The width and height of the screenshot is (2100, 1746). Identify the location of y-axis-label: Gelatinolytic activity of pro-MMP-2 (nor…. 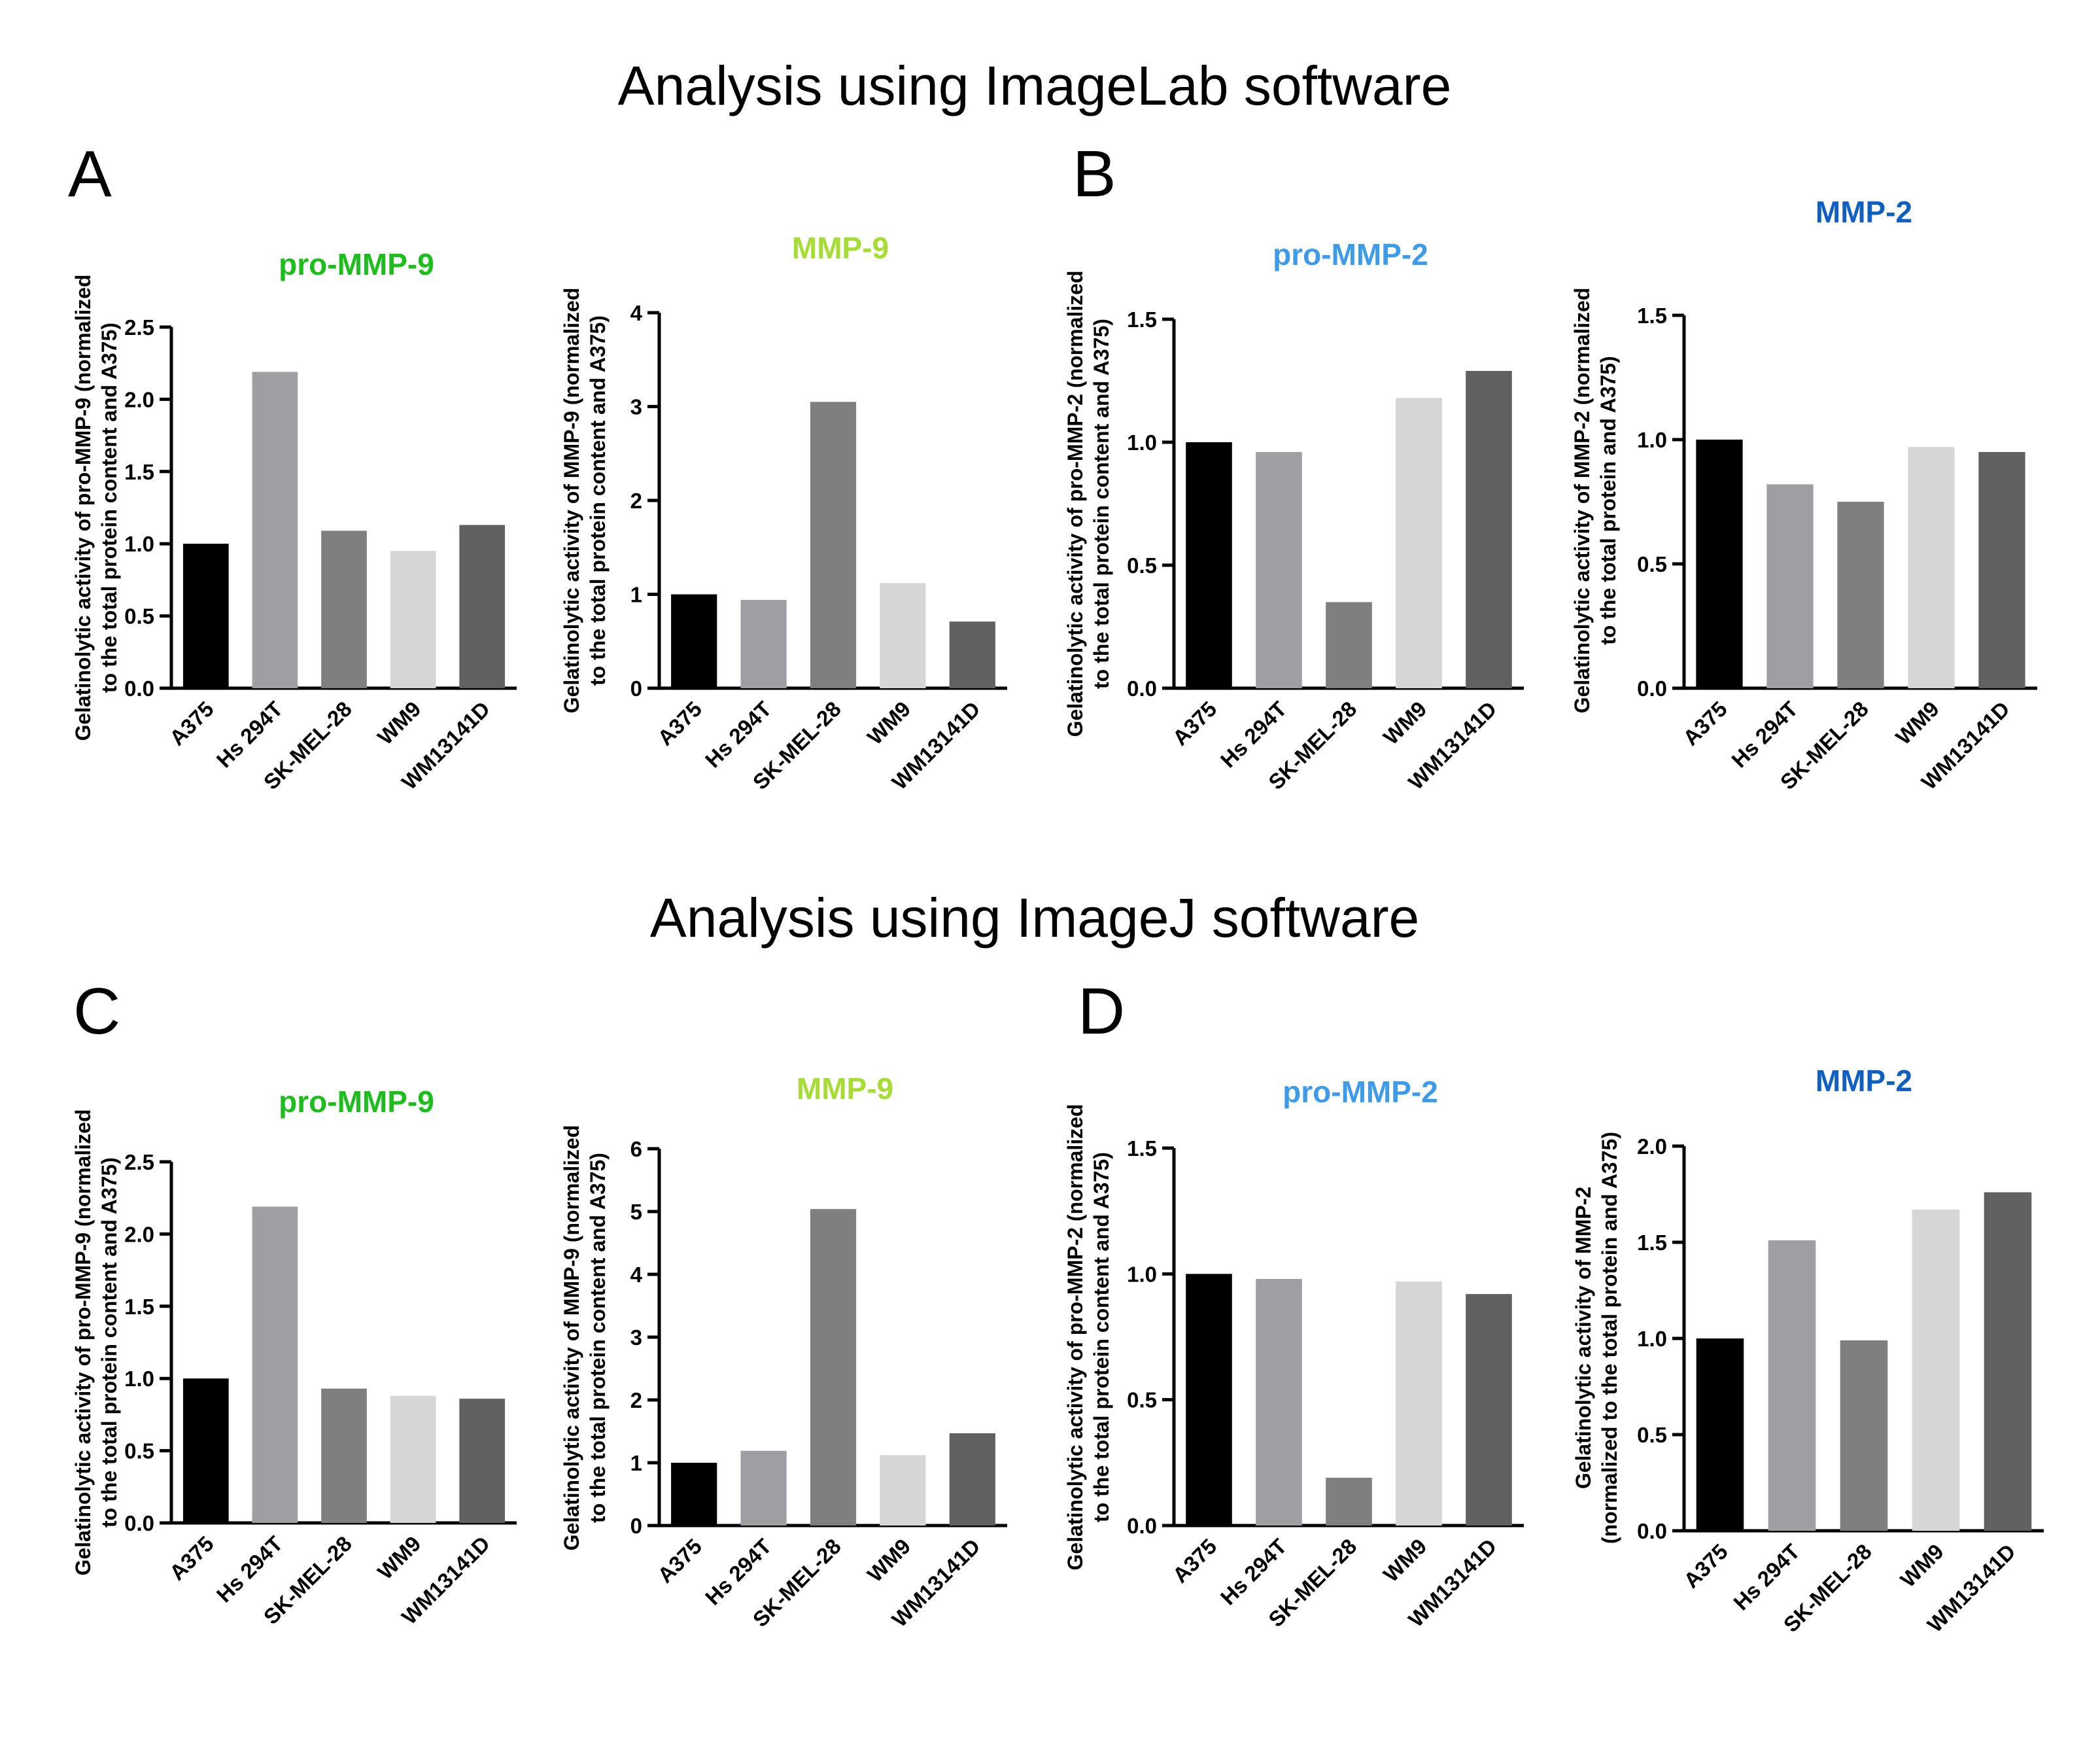
(1088, 504).